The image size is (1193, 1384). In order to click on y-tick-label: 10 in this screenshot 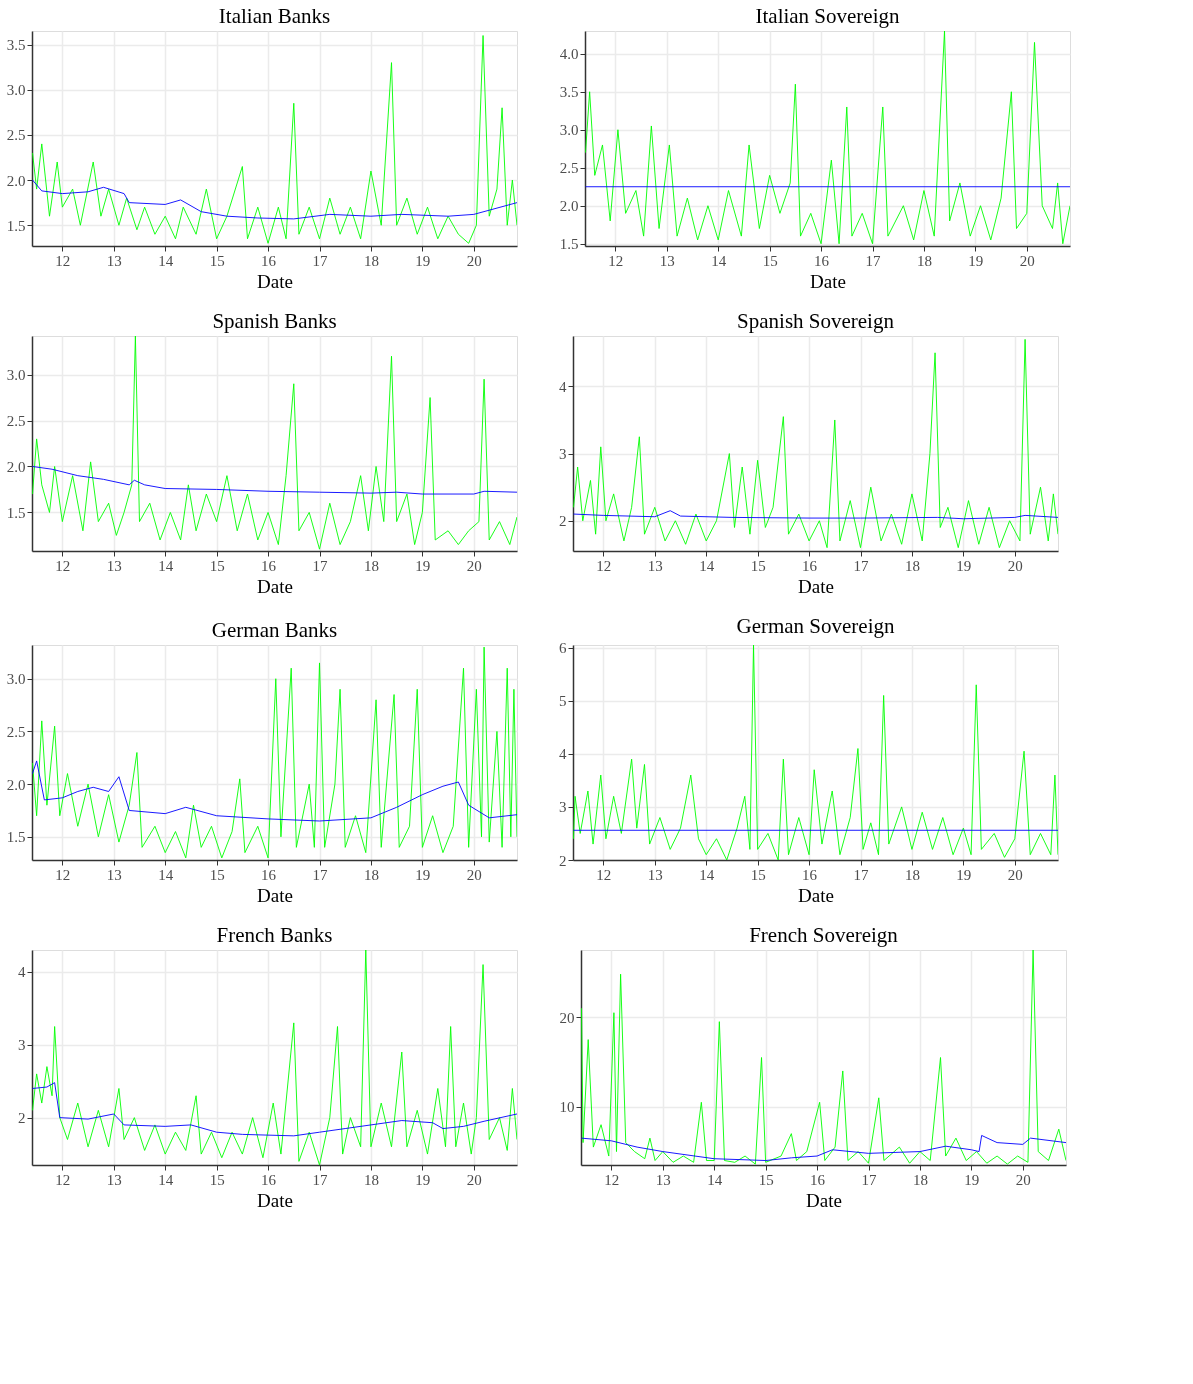, I will do `click(567, 1107)`.